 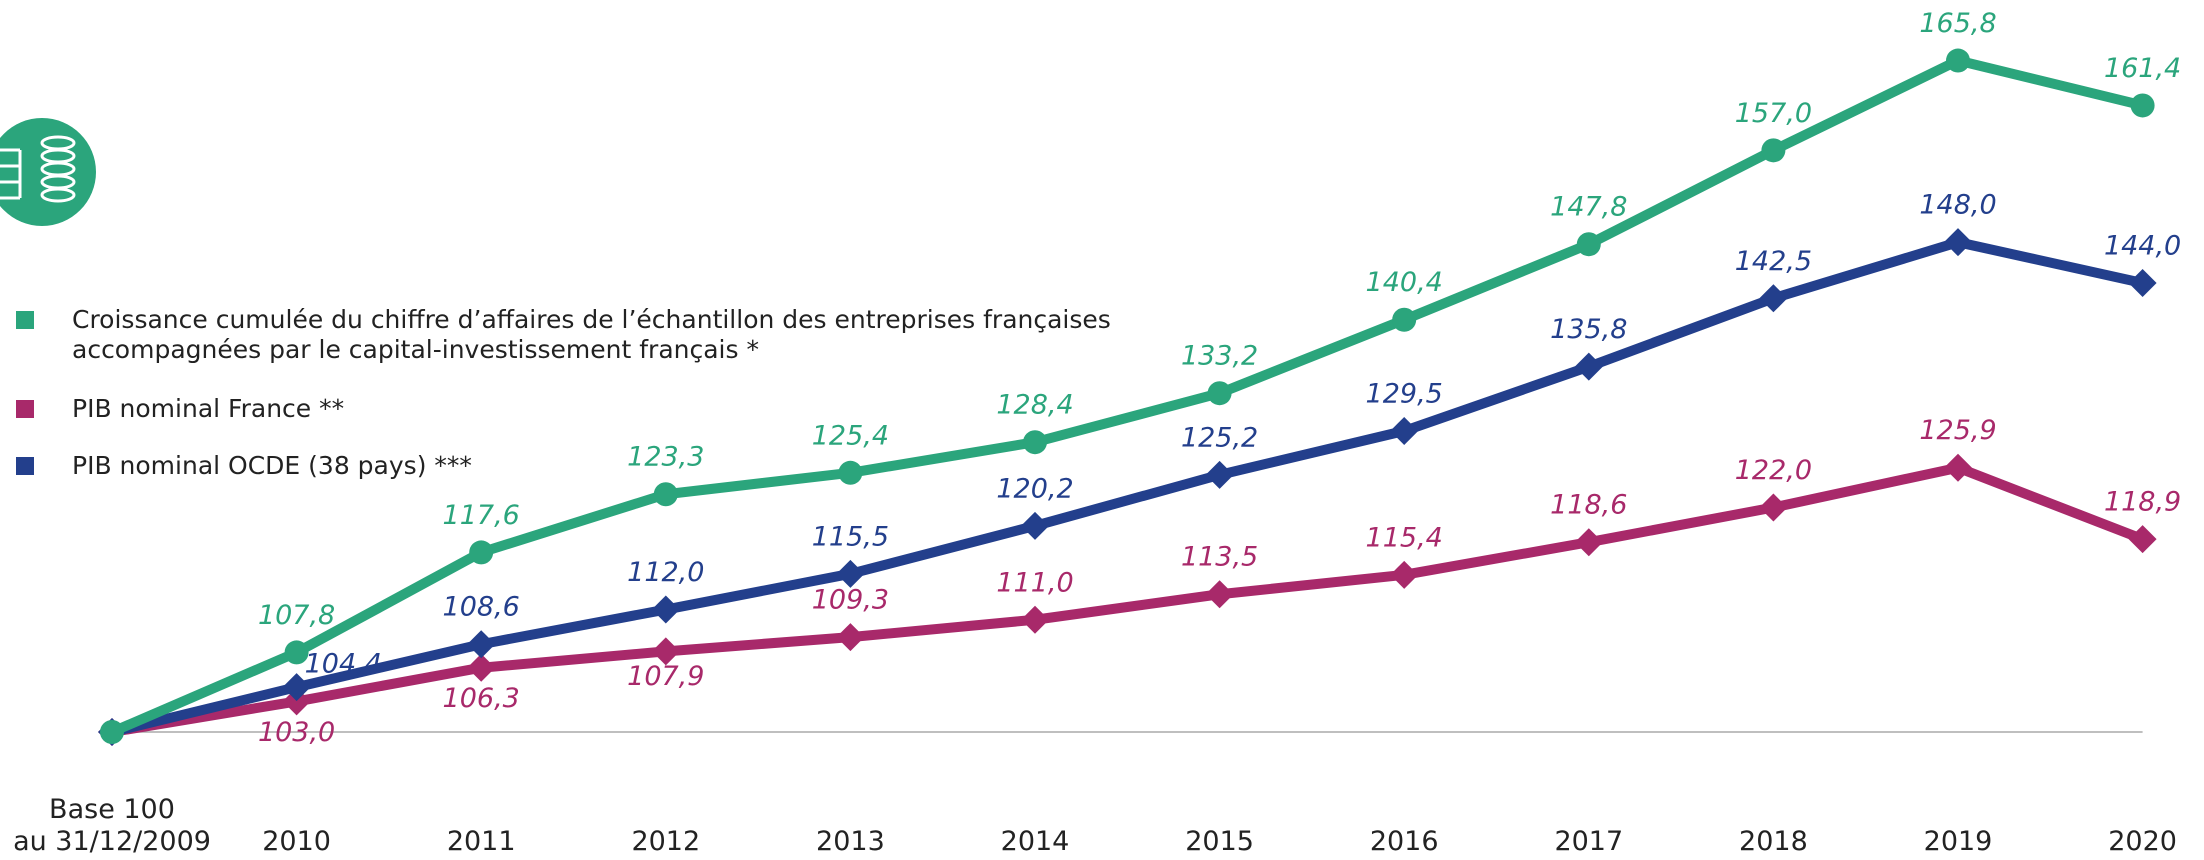 I want to click on data-label: 115,4, so click(x=1404, y=537).